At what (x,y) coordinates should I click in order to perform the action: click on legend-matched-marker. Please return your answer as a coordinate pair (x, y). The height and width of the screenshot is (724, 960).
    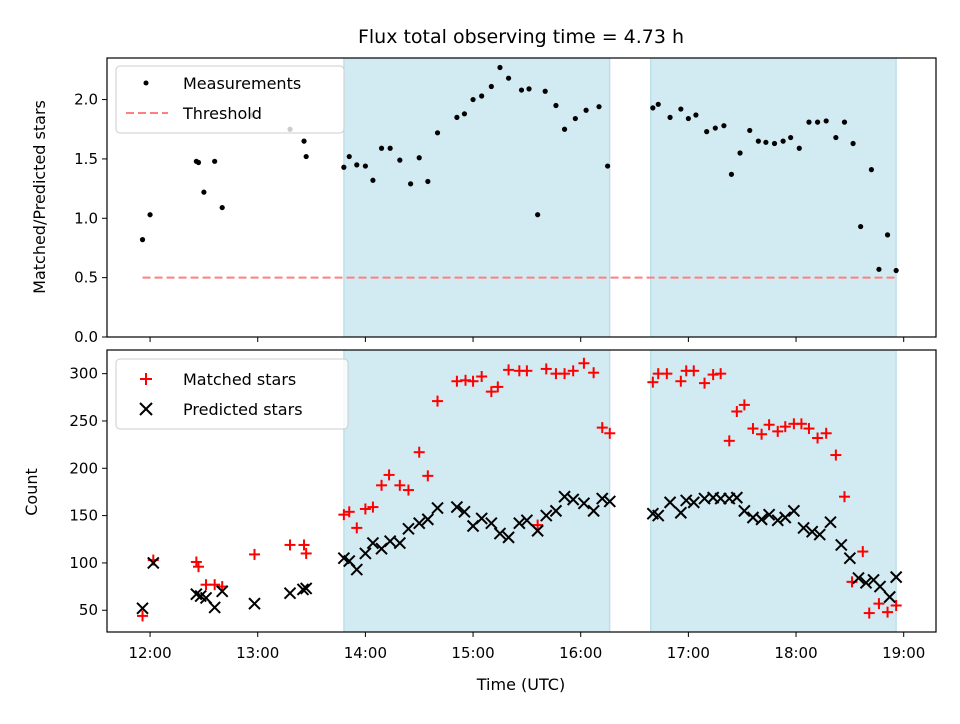
    Looking at the image, I should click on (146, 379).